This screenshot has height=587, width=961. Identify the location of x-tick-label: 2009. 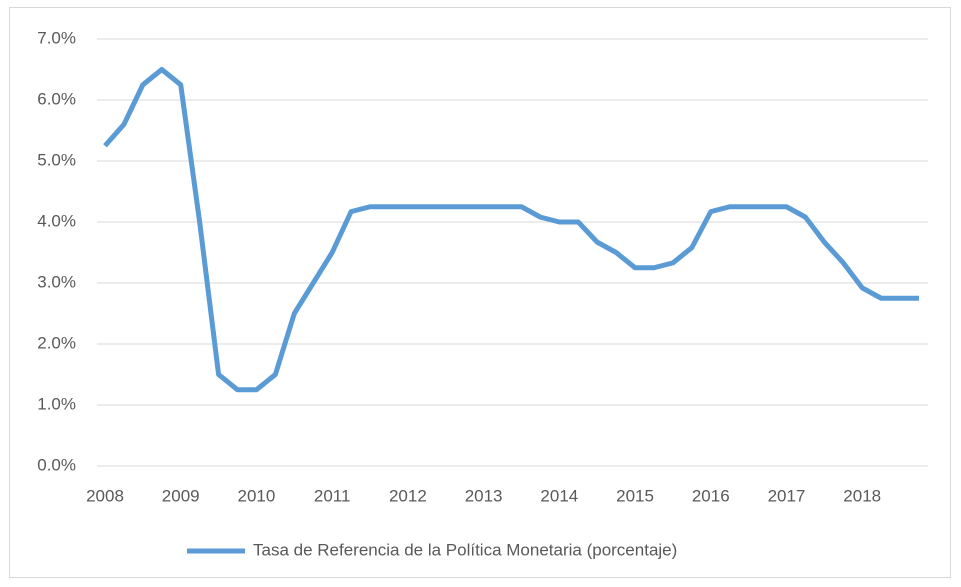
(181, 495).